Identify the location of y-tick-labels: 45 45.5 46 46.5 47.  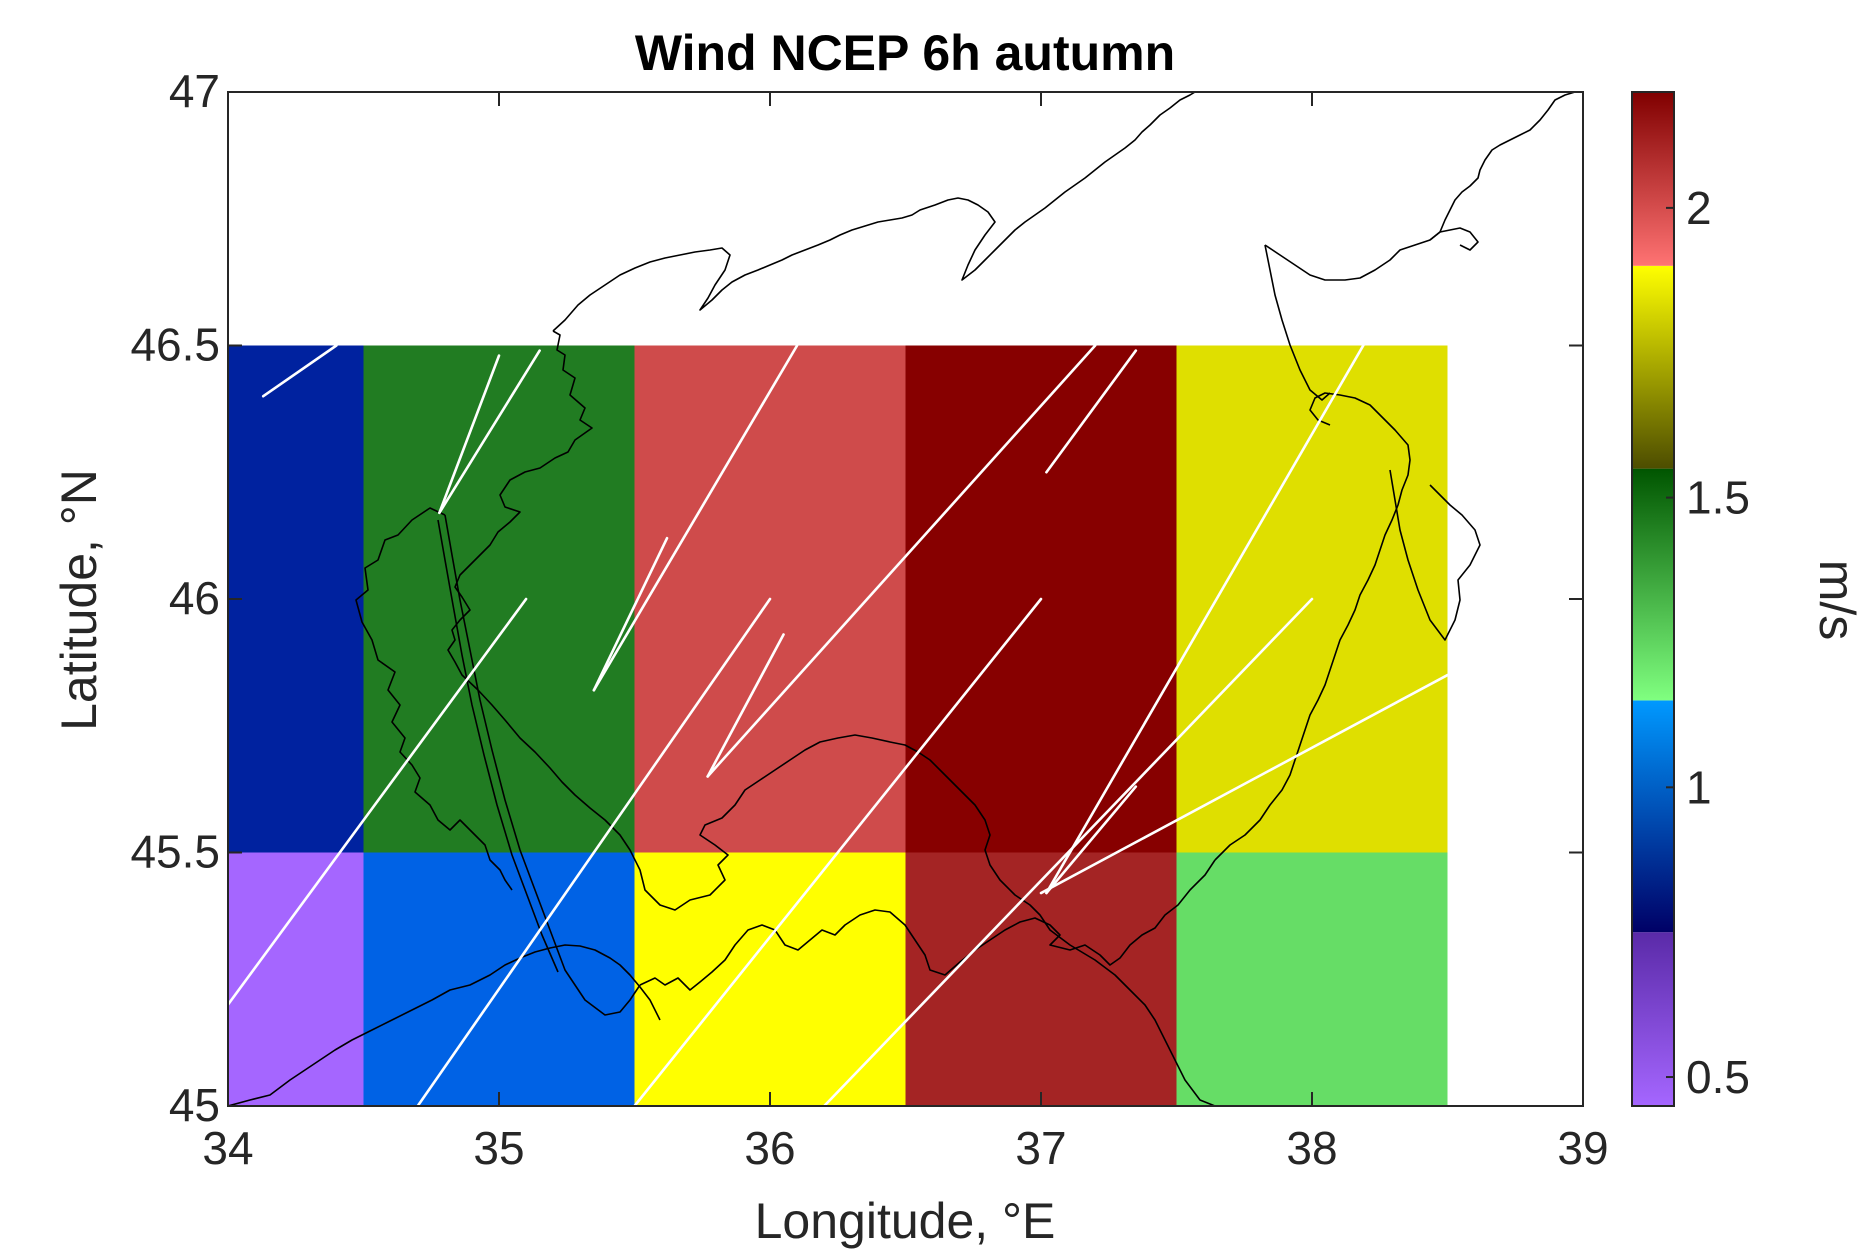
(175, 598).